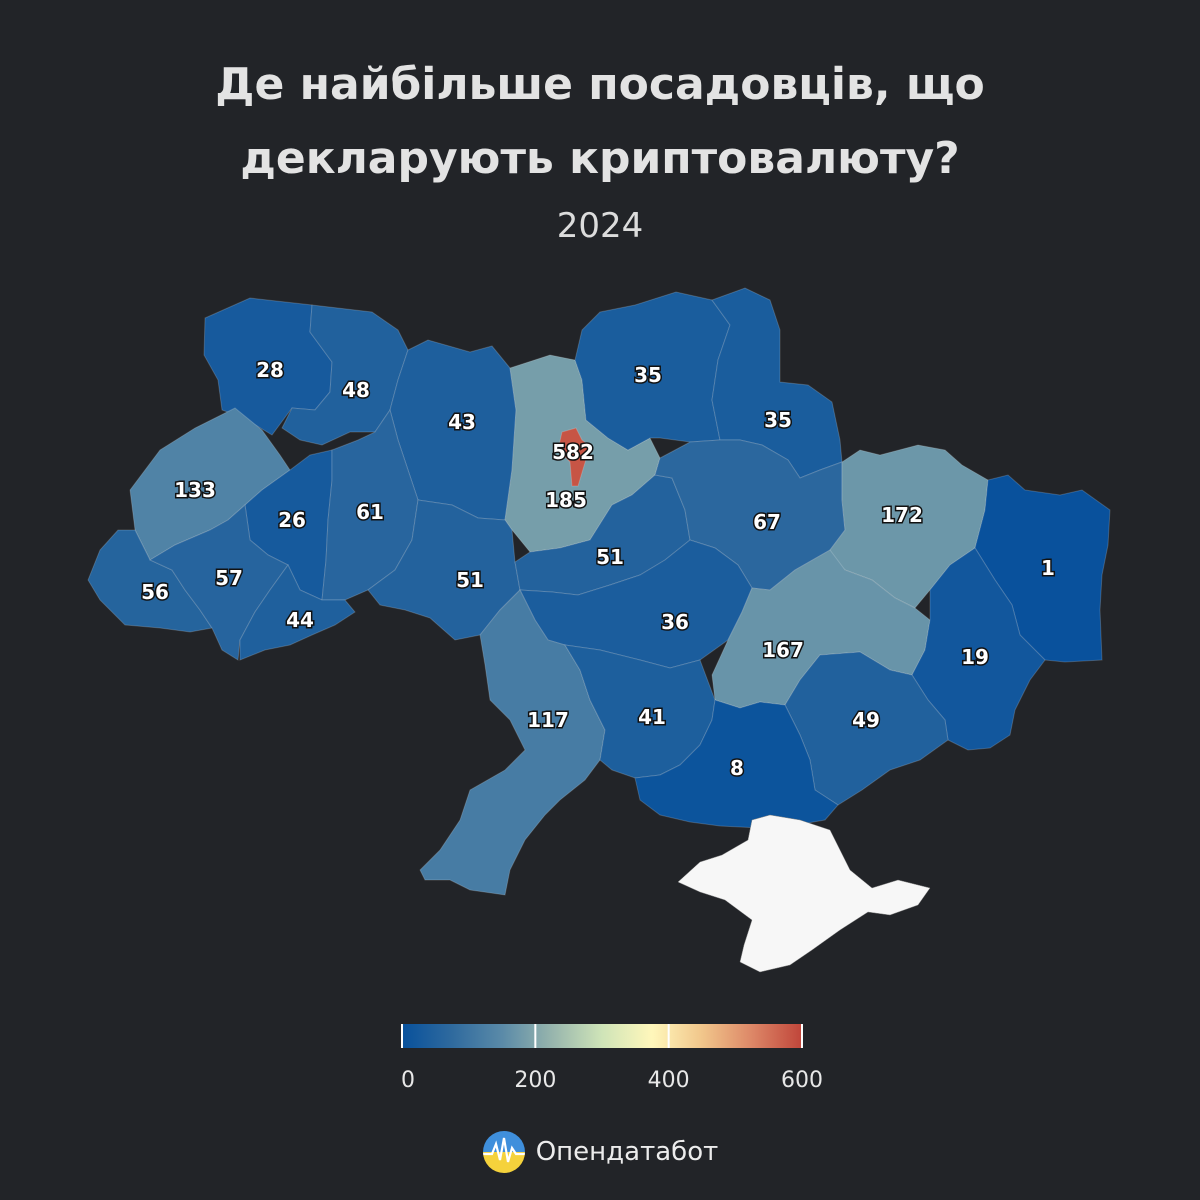 This screenshot has height=1200, width=1200. What do you see at coordinates (975, 657) in the screenshot?
I see `region-label-donetsk: 19` at bounding box center [975, 657].